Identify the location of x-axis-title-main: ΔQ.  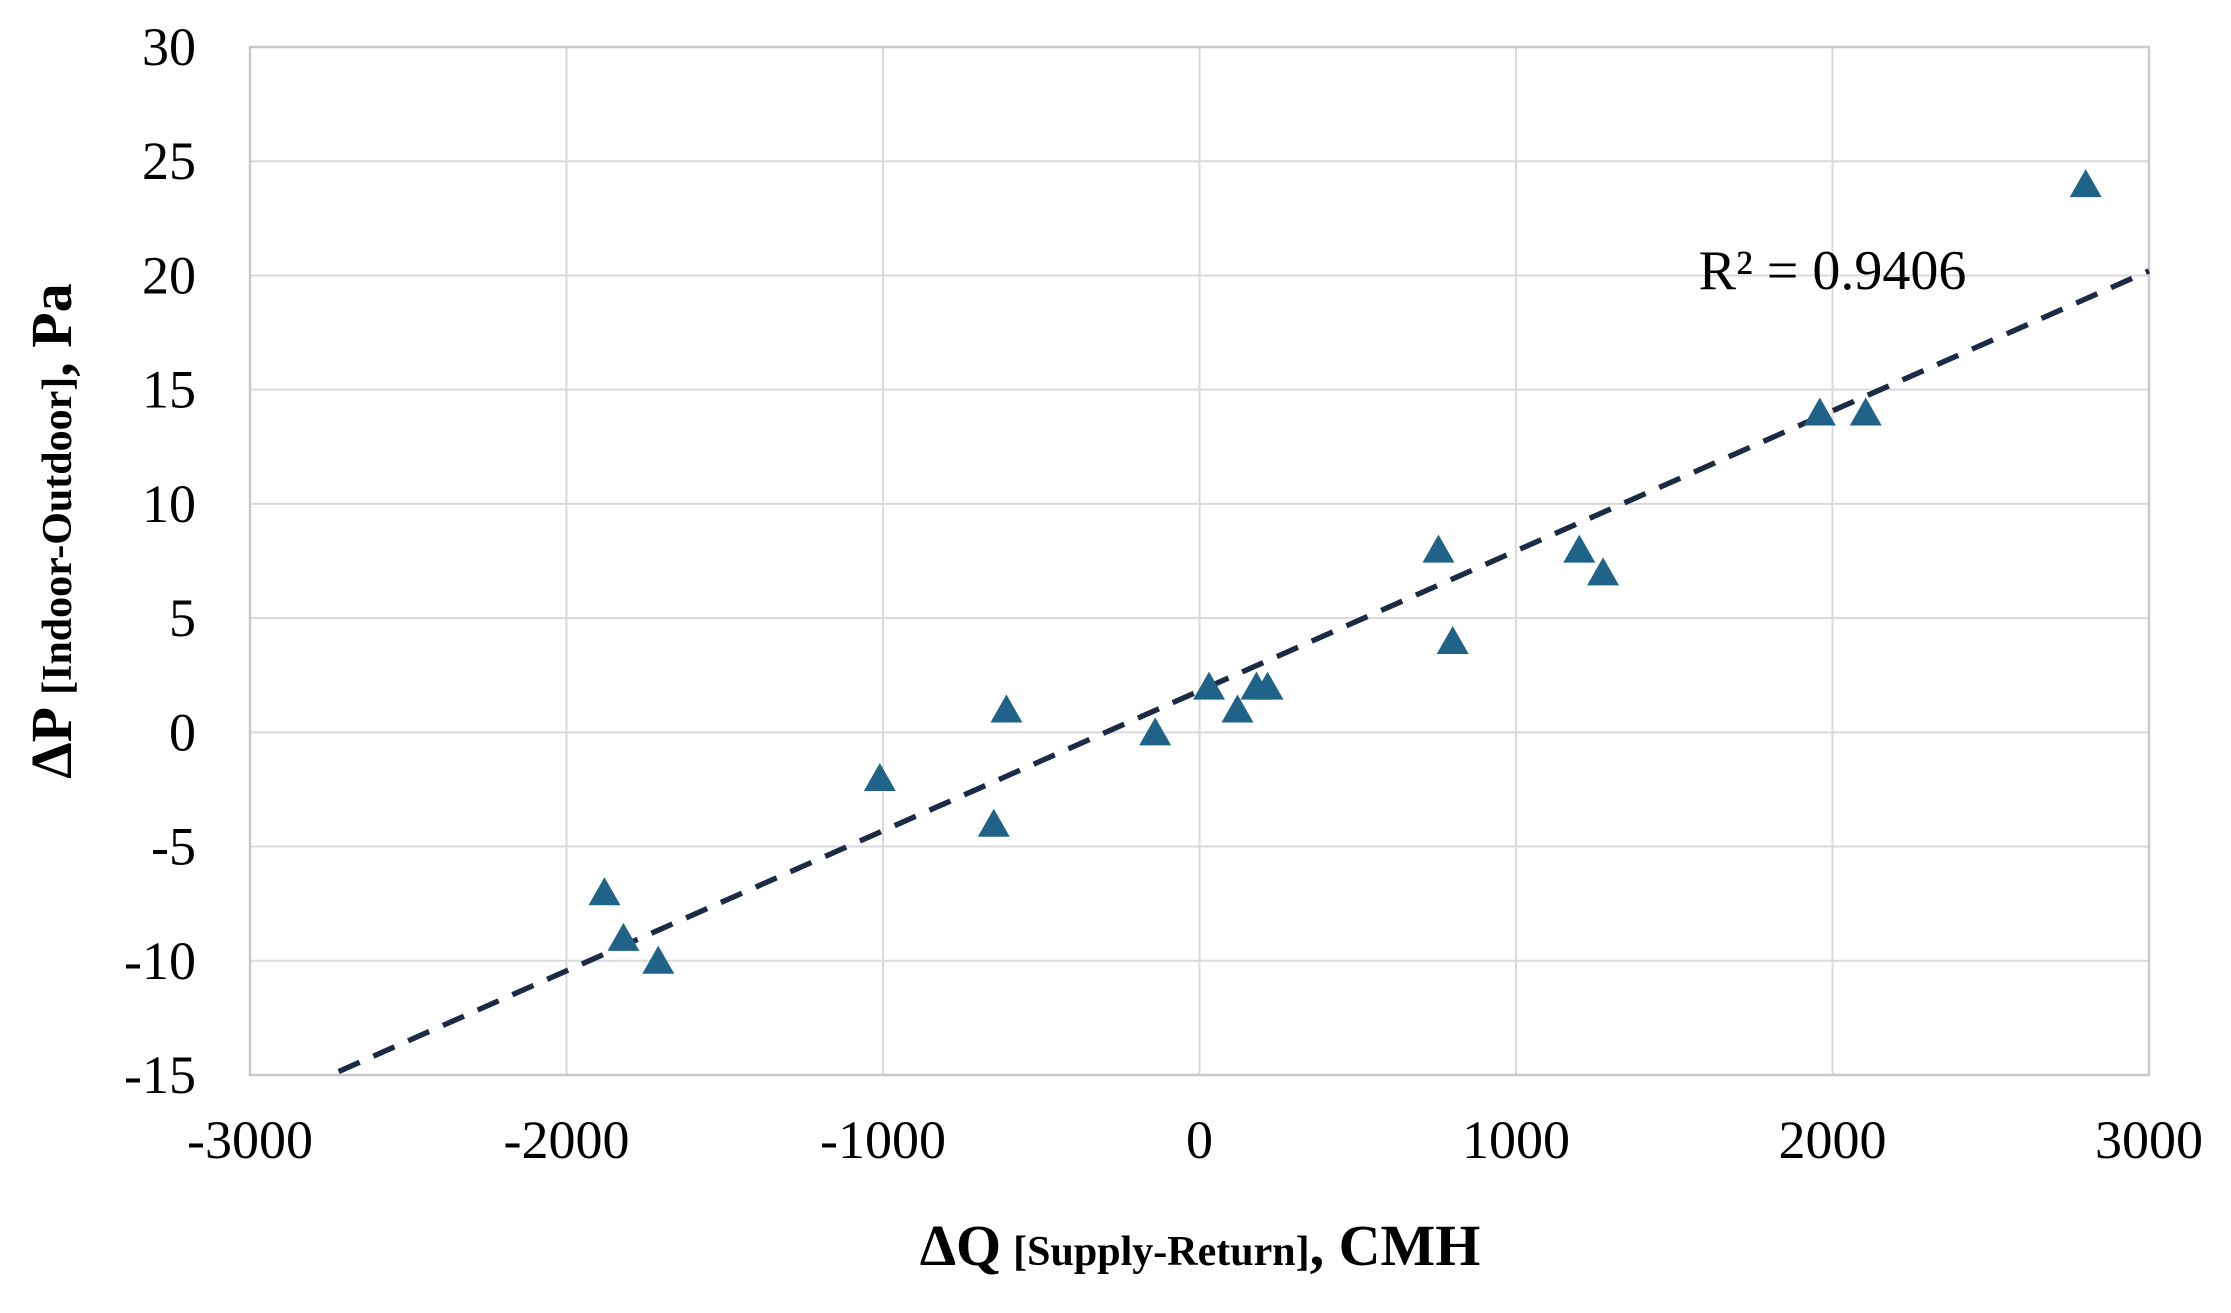
(960, 1245).